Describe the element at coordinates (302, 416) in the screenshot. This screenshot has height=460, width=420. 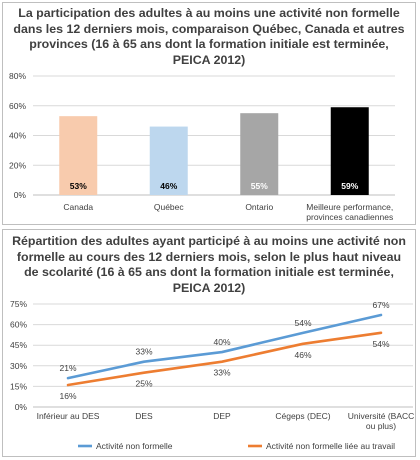
I see `x-tick-label: Cégeps (DEC)` at that location.